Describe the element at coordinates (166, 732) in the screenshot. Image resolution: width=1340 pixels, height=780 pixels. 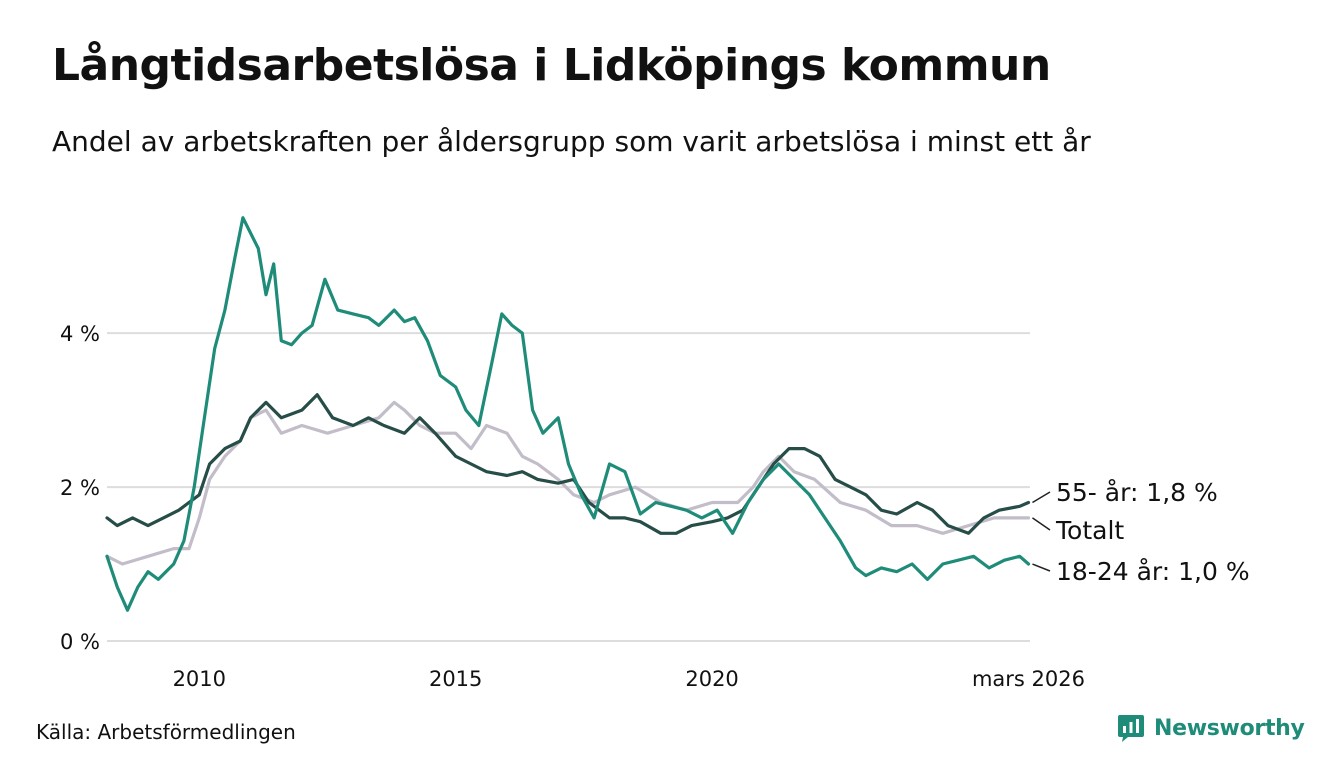
I see `source-note: Källa: Arbetsförmedlingen` at that location.